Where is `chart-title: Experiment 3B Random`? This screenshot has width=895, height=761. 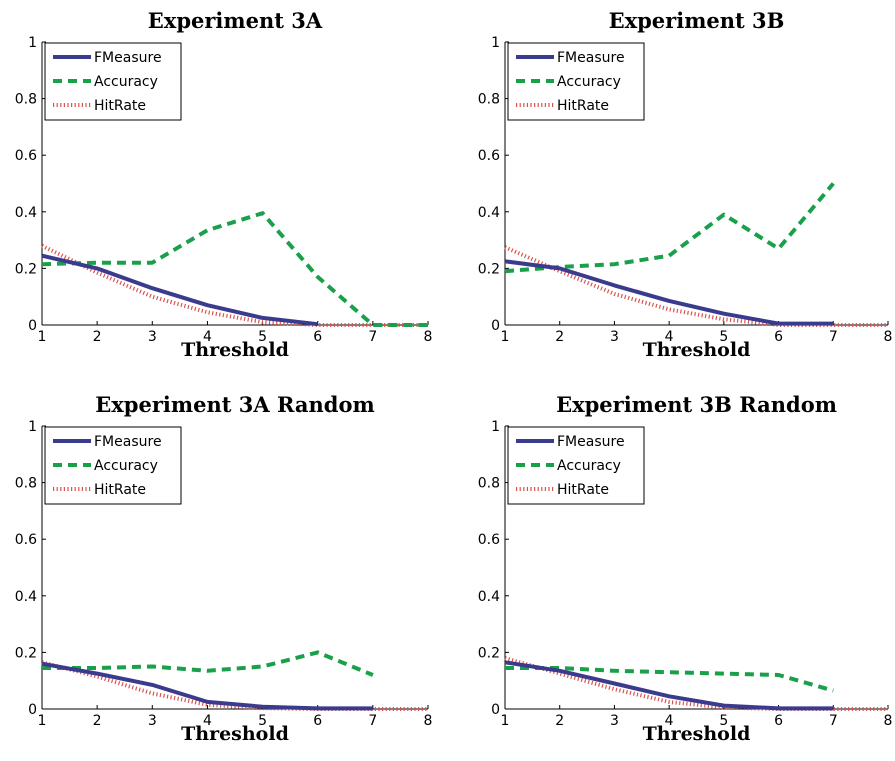 chart-title: Experiment 3B Random is located at coordinates (696, 404).